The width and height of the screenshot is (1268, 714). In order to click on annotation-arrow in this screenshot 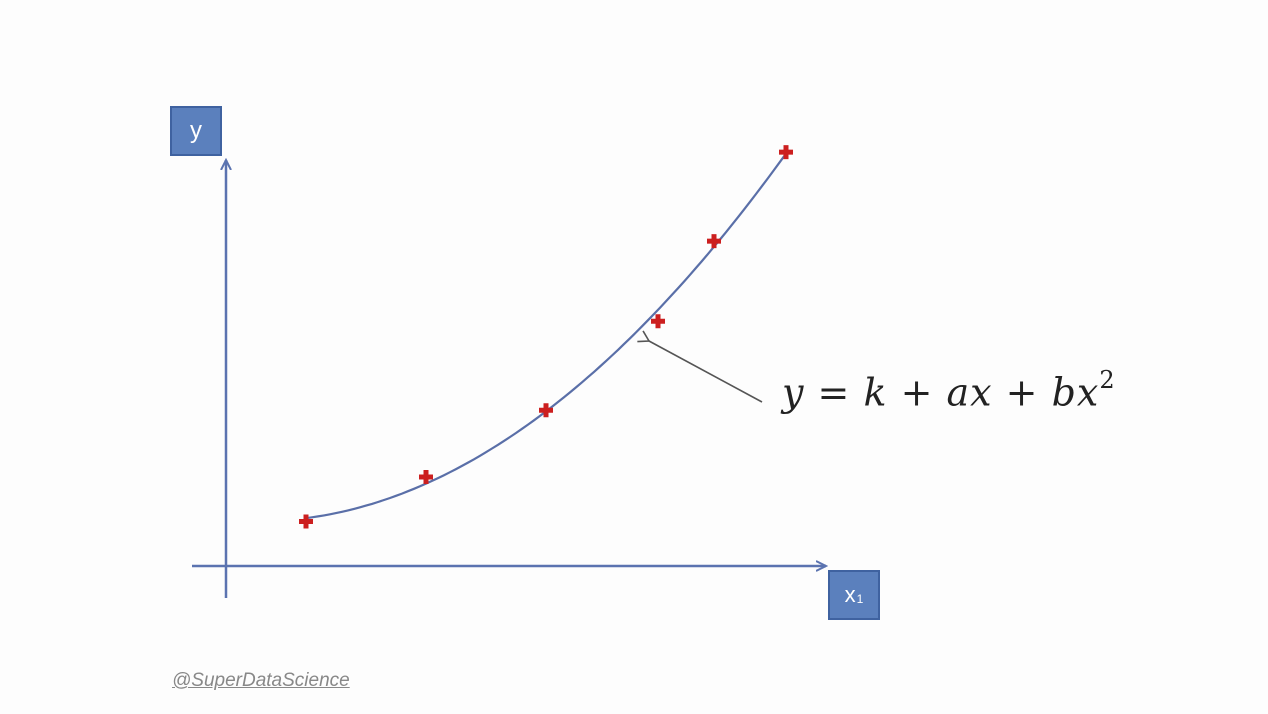, I will do `click(700, 366)`.